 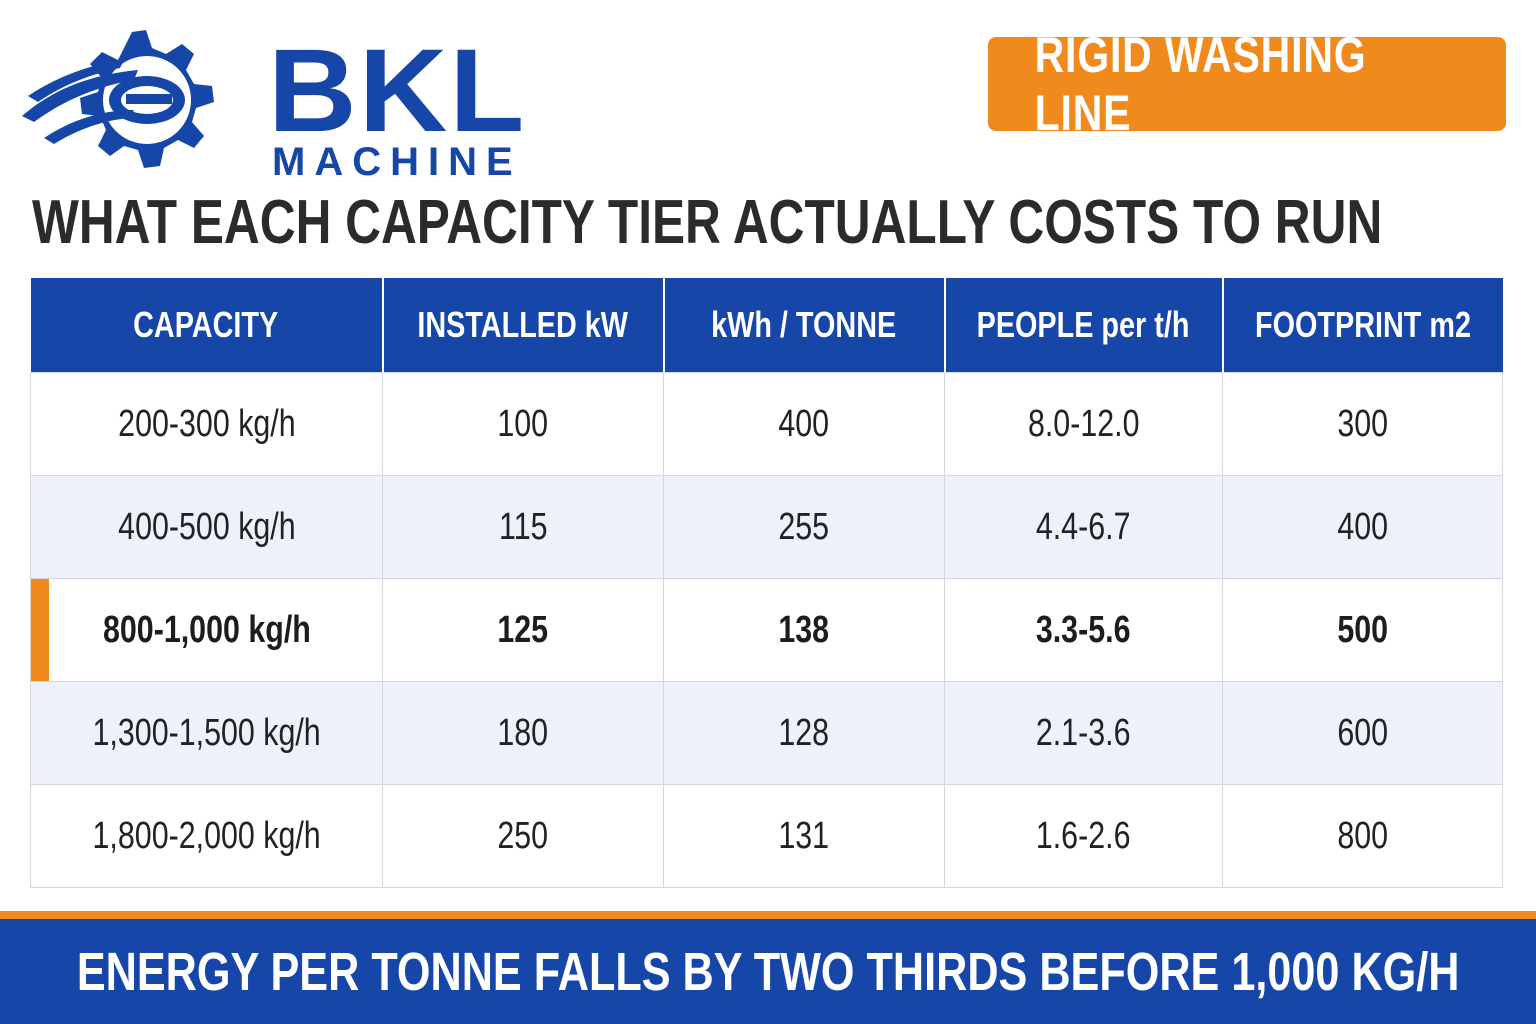 What do you see at coordinates (40, 630) in the screenshot?
I see `highlight-marker` at bounding box center [40, 630].